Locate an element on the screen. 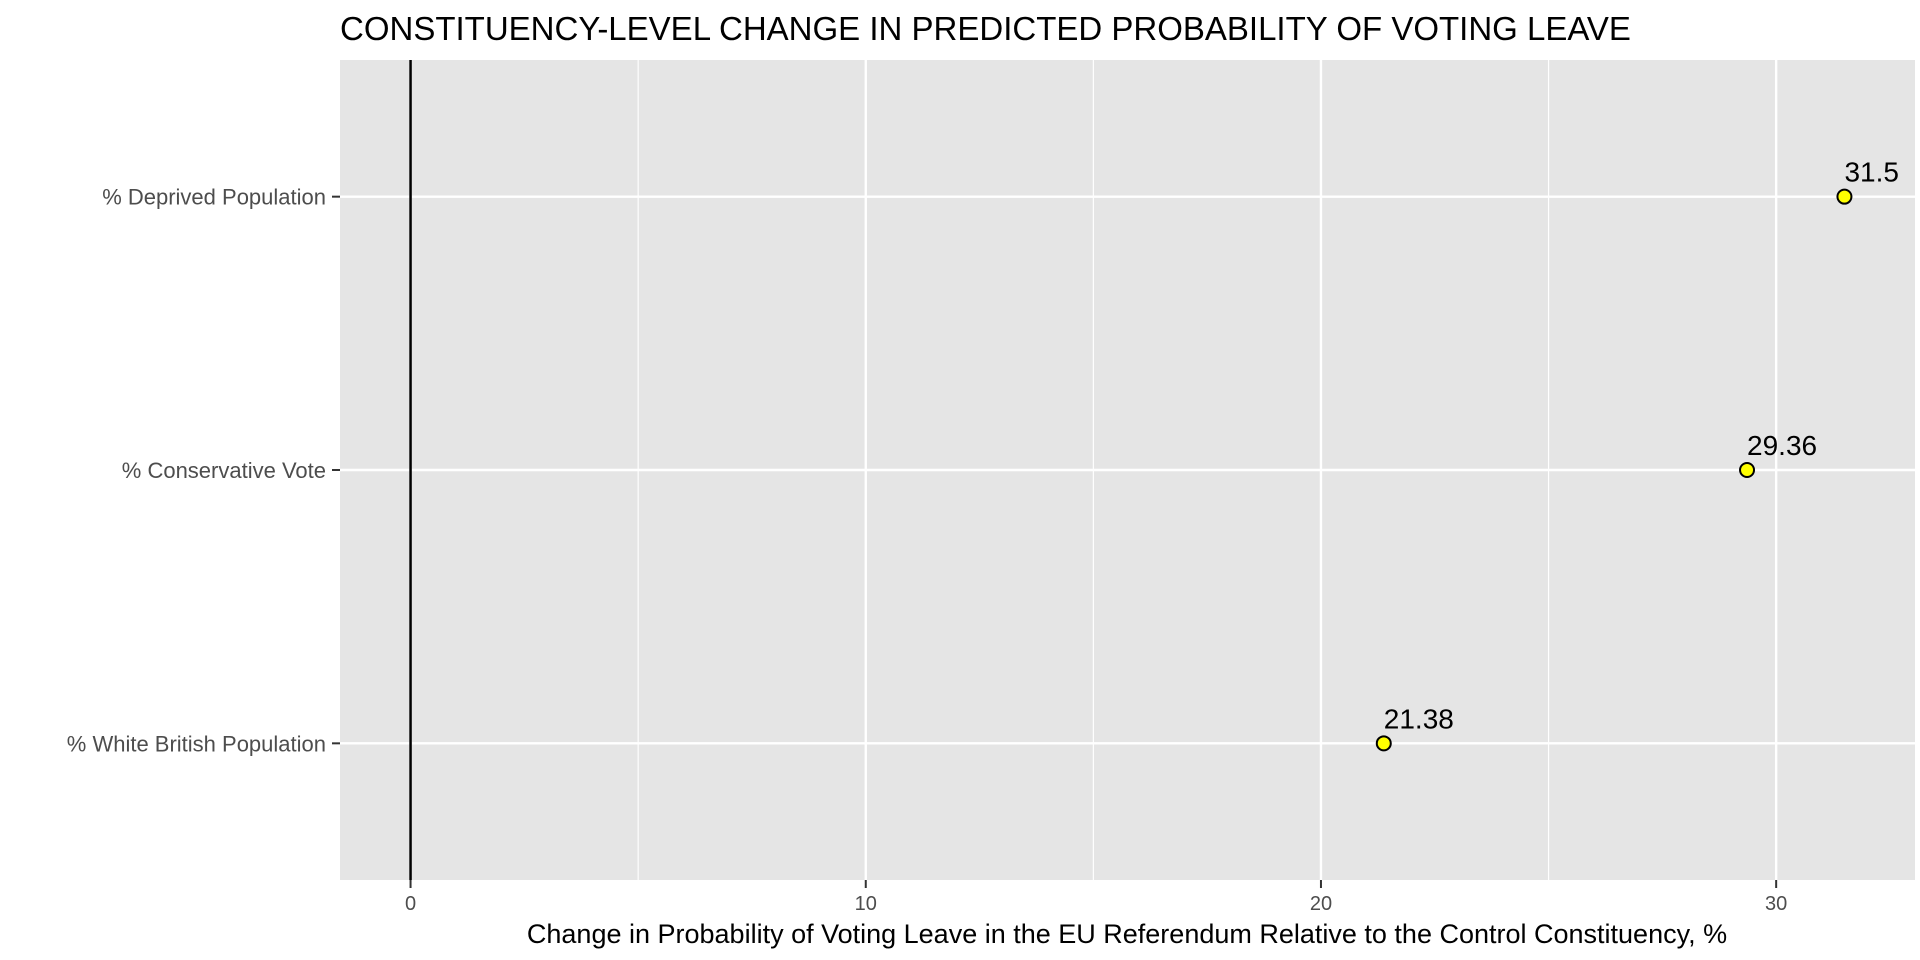 This screenshot has height=960, width=1920. y-tick-label: % Deprived Population is located at coordinates (214, 197).